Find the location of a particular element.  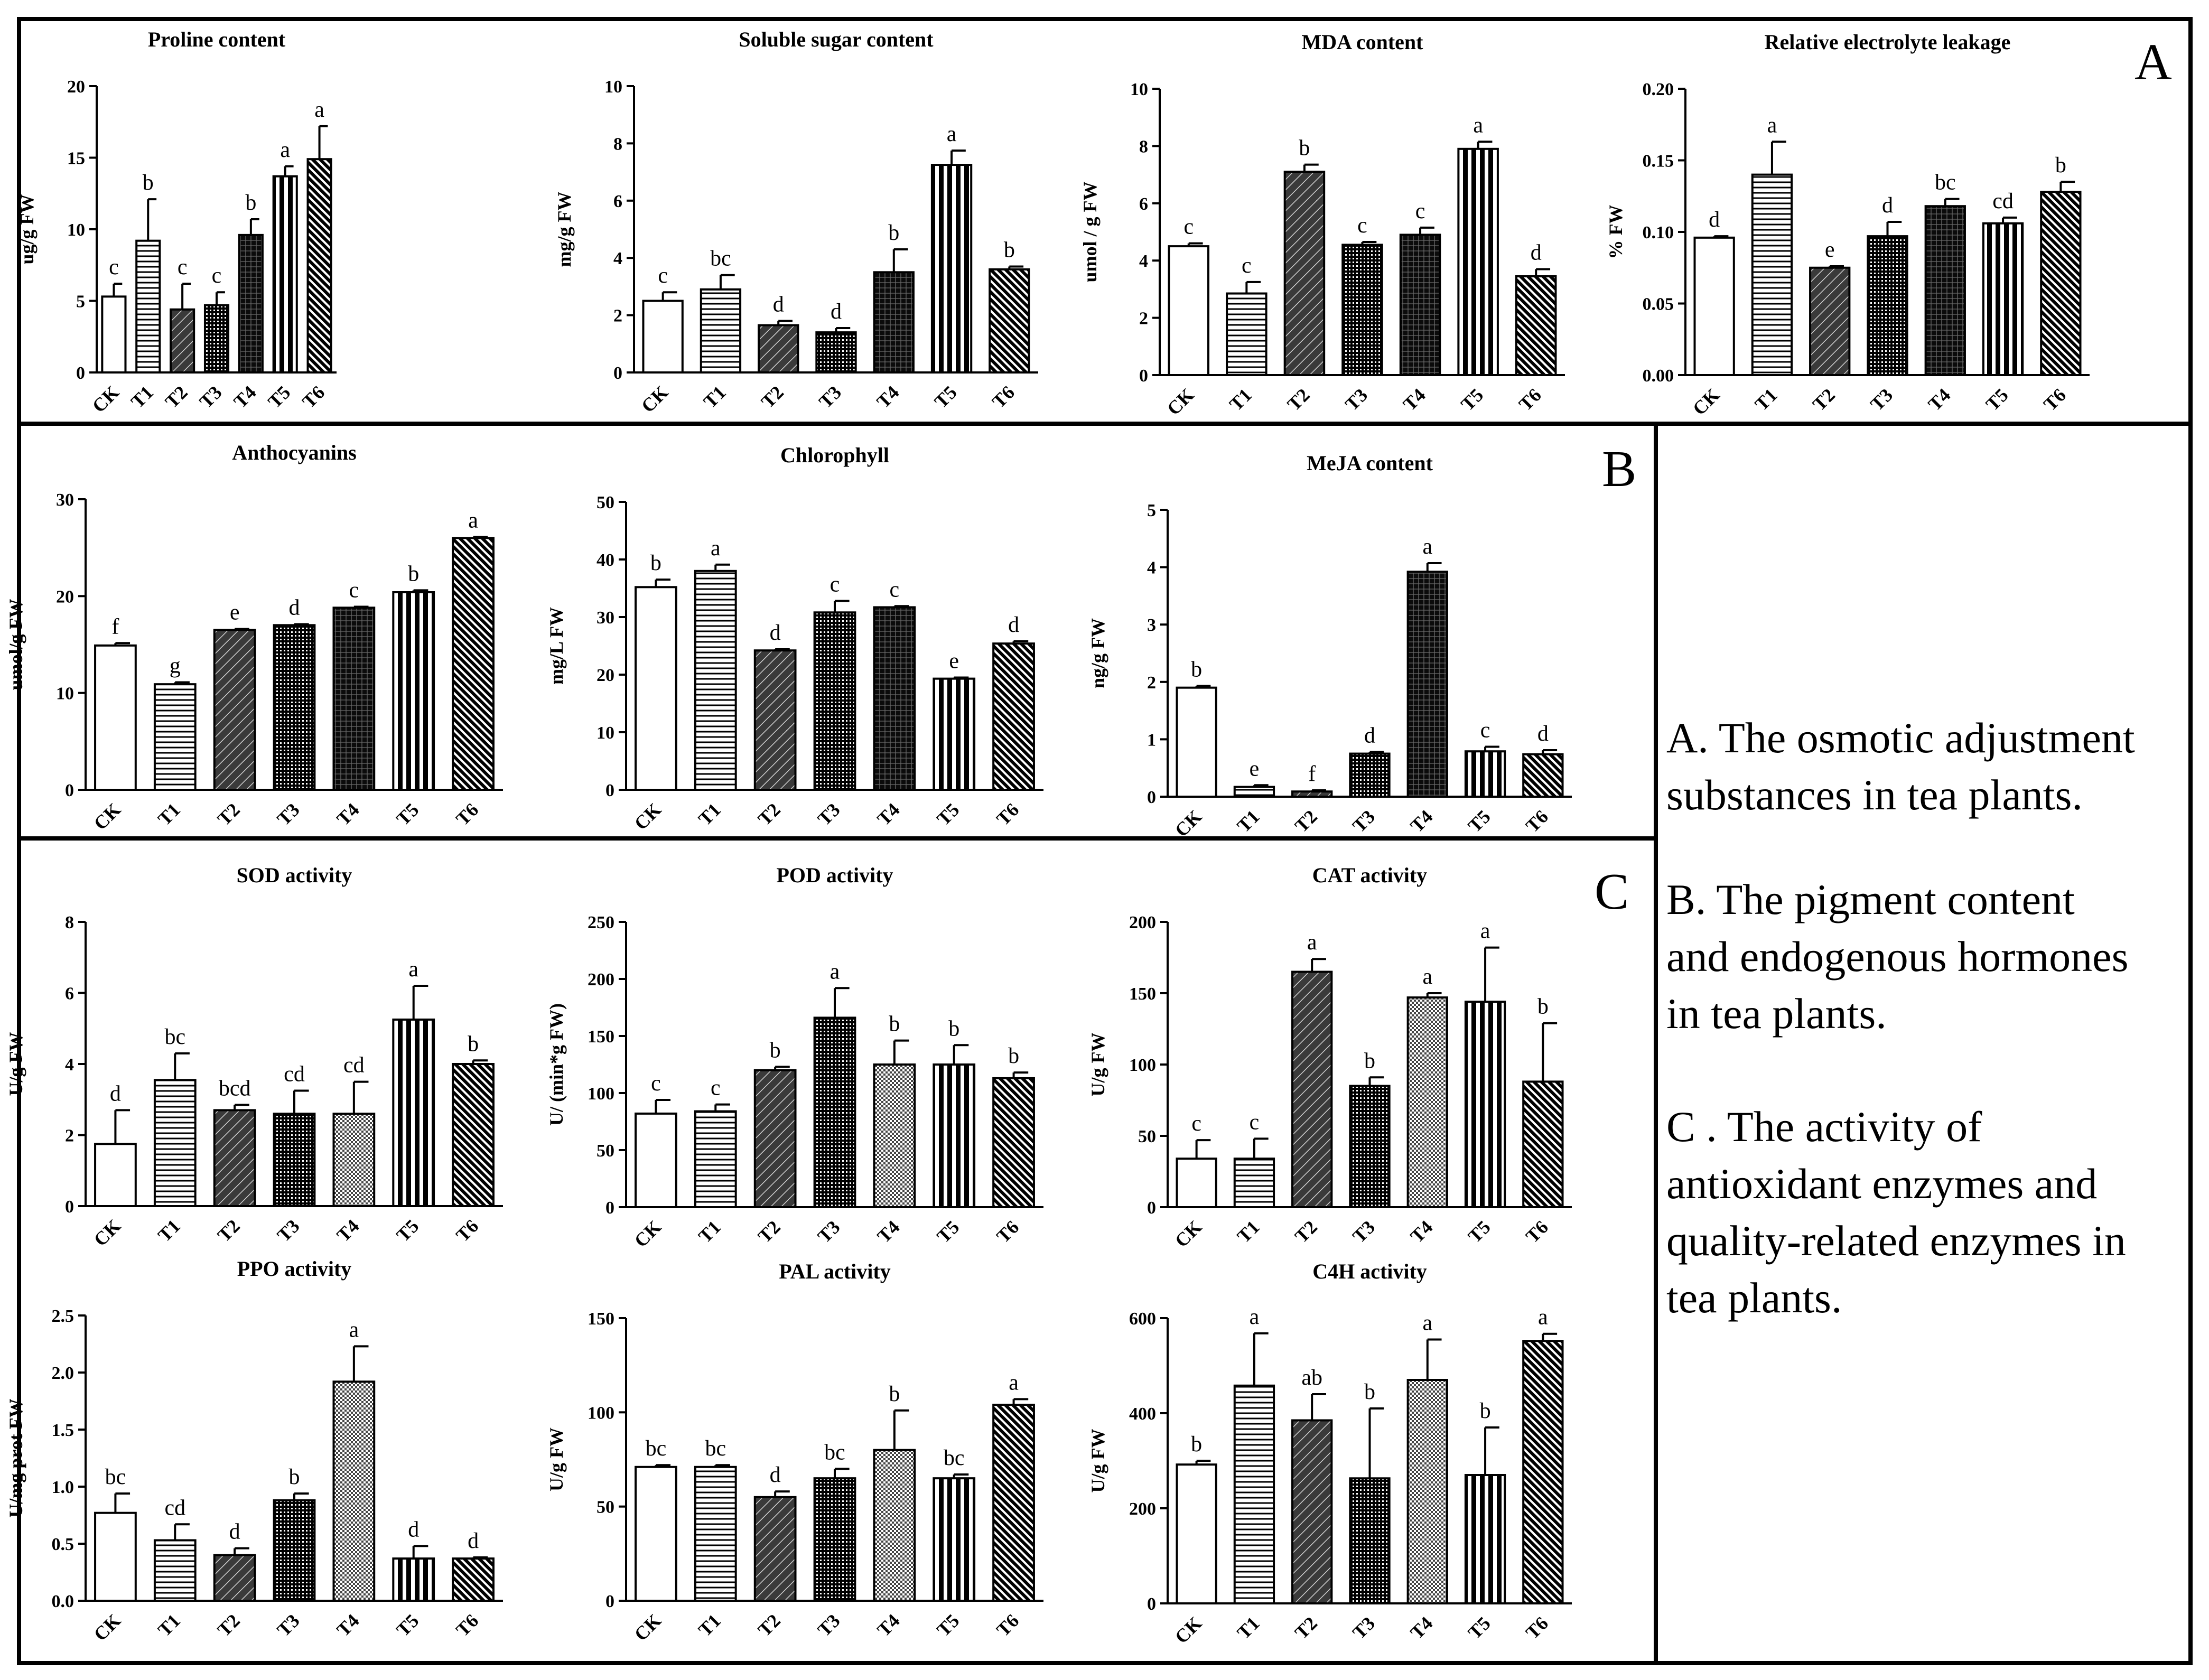

y-tick-label: 5 is located at coordinates (80, 302).